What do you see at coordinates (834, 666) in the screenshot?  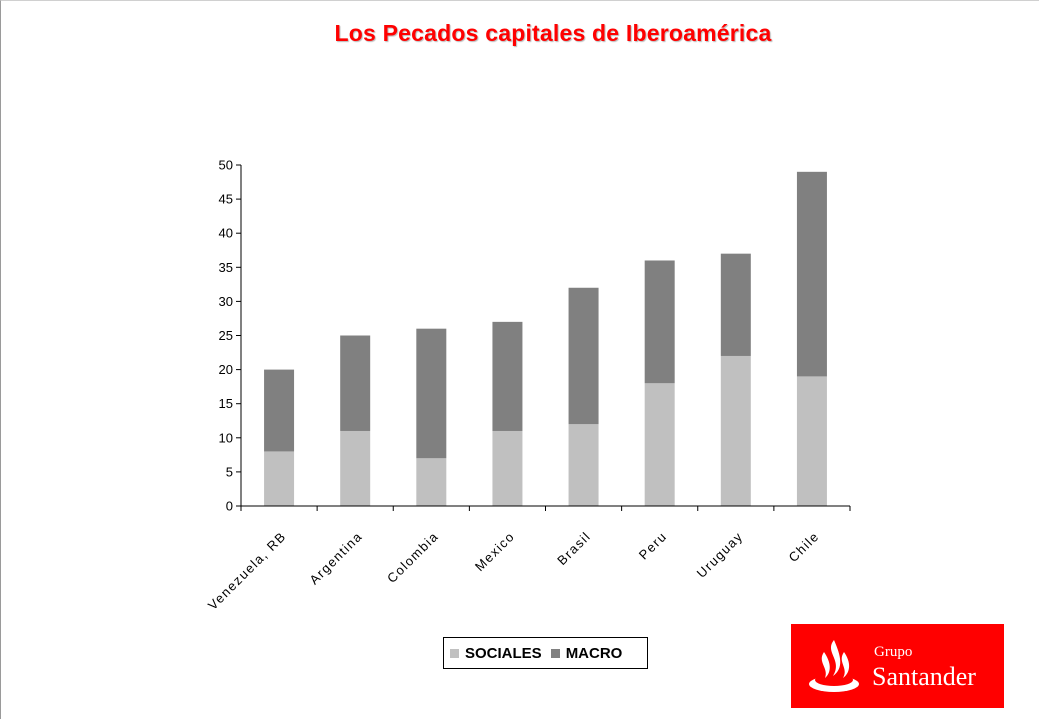 I see `flame-icon` at bounding box center [834, 666].